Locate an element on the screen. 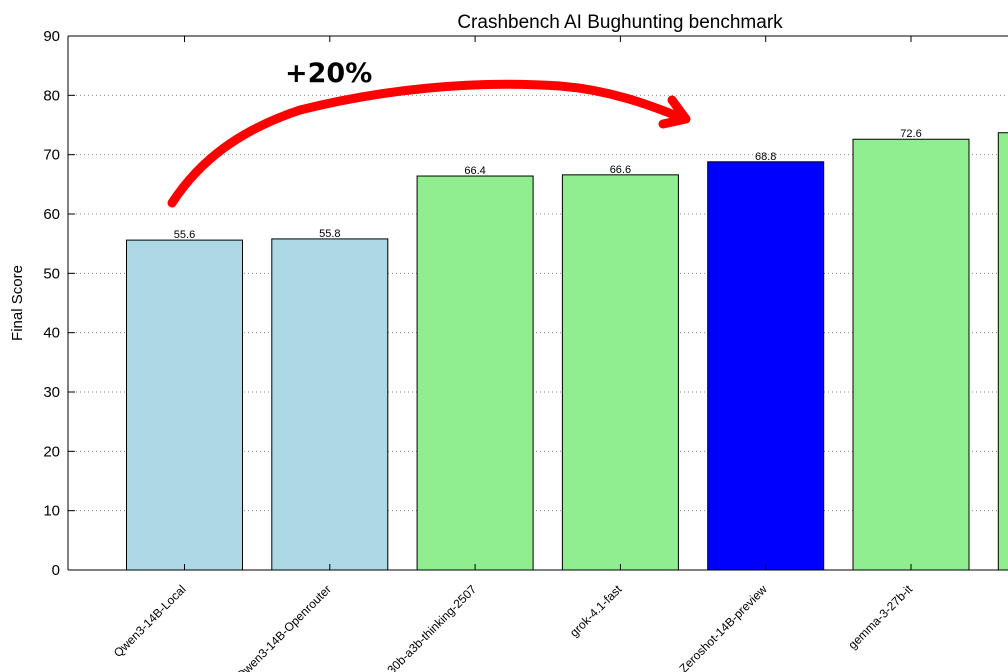 This screenshot has width=1008, height=672. y-ticks: 0 10 20 30 40 50 60 70 80 90 is located at coordinates (59, 303).